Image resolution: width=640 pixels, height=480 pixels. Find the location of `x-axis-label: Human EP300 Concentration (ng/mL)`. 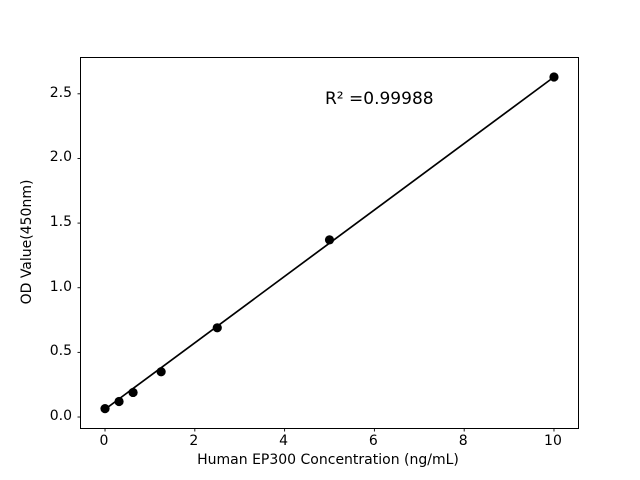

x-axis-label: Human EP300 Concentration (ng/mL) is located at coordinates (328, 460).